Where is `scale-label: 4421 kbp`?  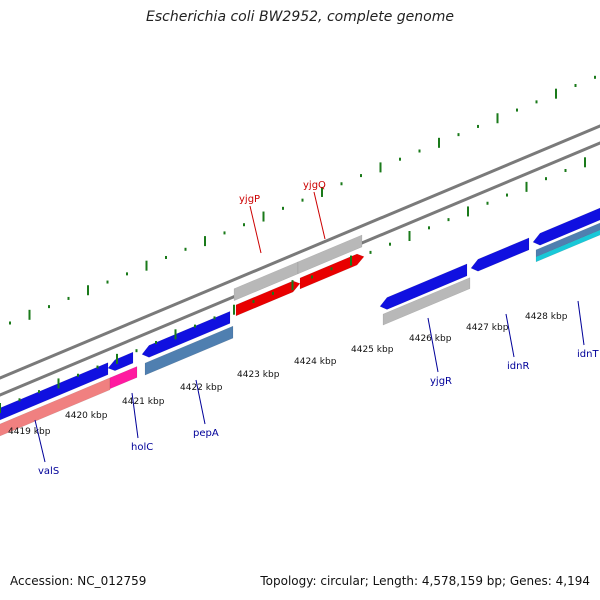
scale-label: 4421 kbp is located at coordinates (143, 402).